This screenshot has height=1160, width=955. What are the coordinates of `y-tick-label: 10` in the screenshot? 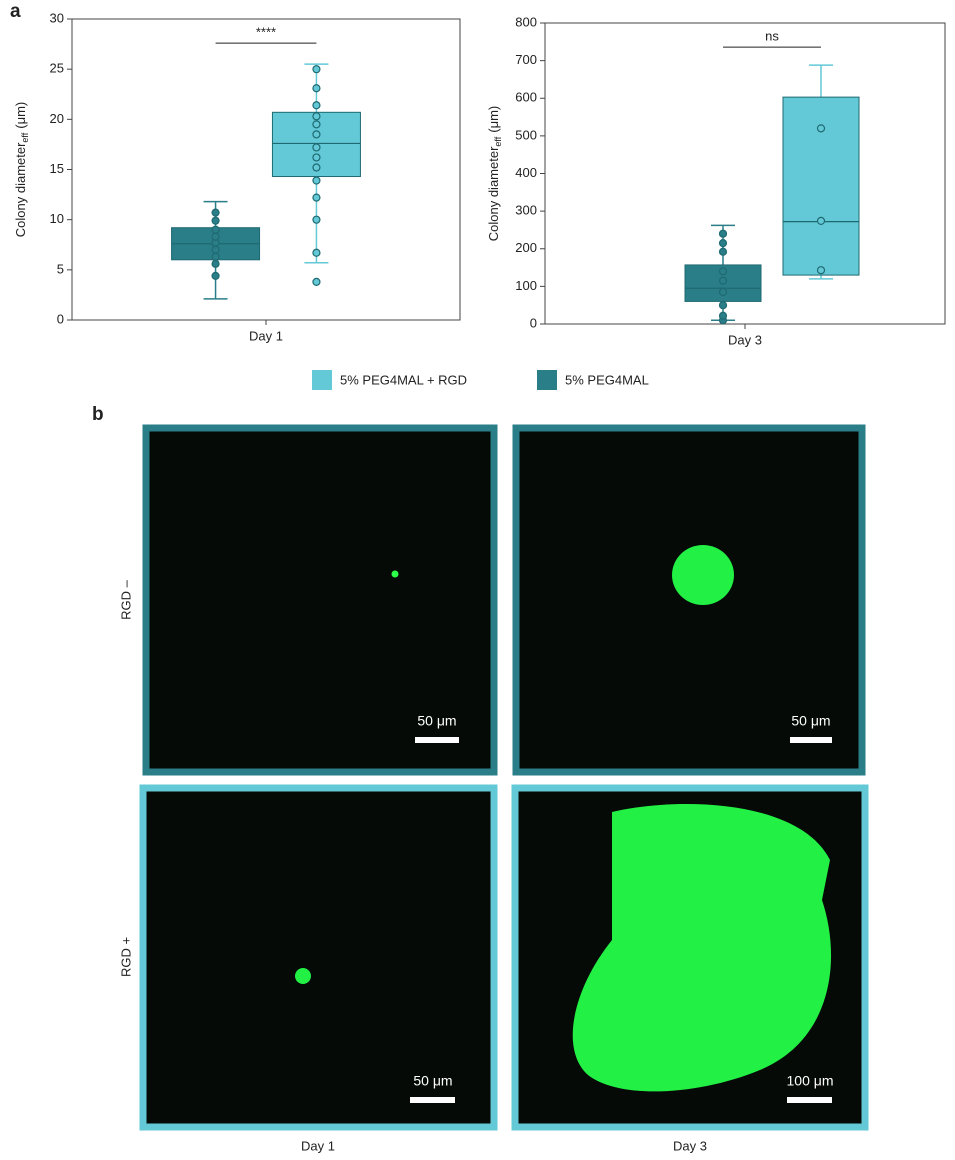 It's located at (57, 218).